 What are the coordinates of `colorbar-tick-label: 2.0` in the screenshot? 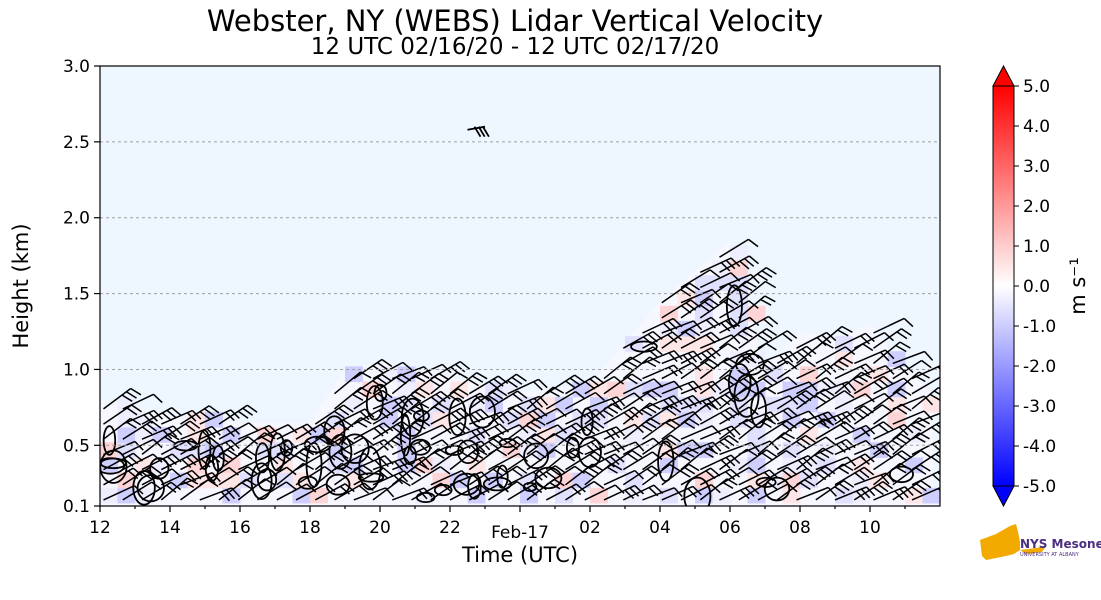 It's located at (1036, 207).